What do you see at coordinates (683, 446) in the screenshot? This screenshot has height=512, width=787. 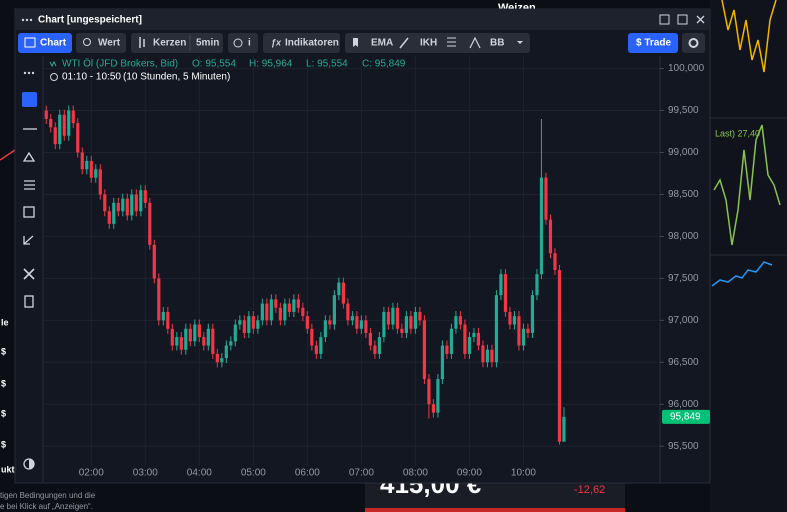 I see `y-tick-label: 95,500` at bounding box center [683, 446].